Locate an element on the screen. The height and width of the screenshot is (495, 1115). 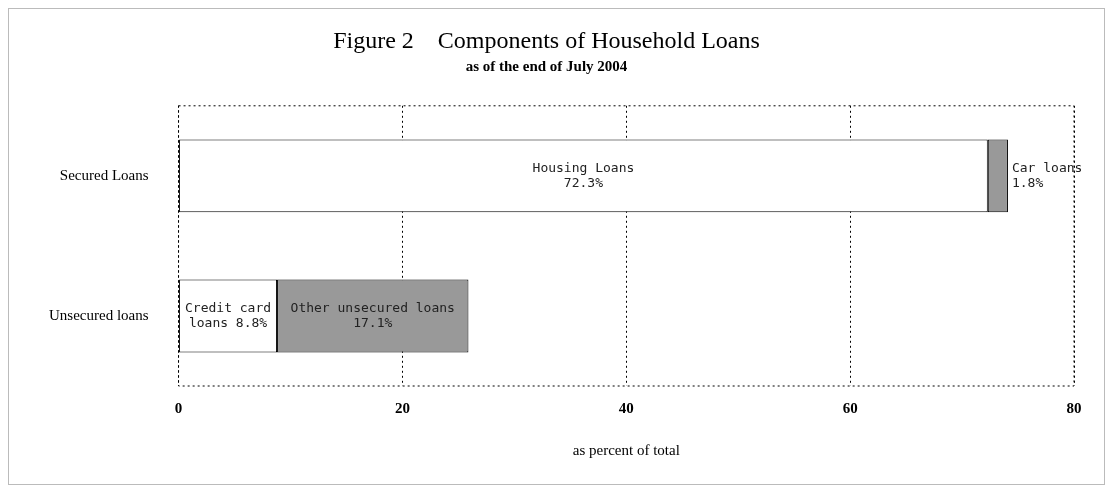
data-label: Housing Loans 72.3% is located at coordinates (583, 174).